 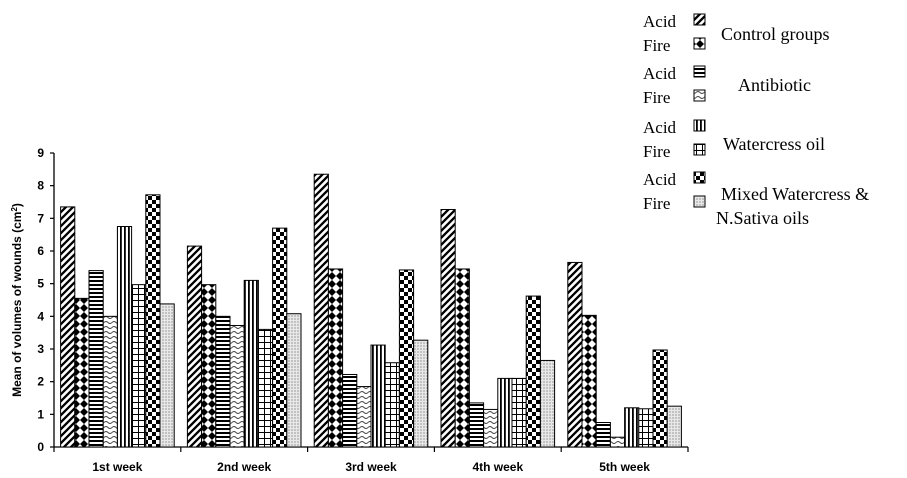 What do you see at coordinates (624, 467) in the screenshot?
I see `x-tick-label: 5th week` at bounding box center [624, 467].